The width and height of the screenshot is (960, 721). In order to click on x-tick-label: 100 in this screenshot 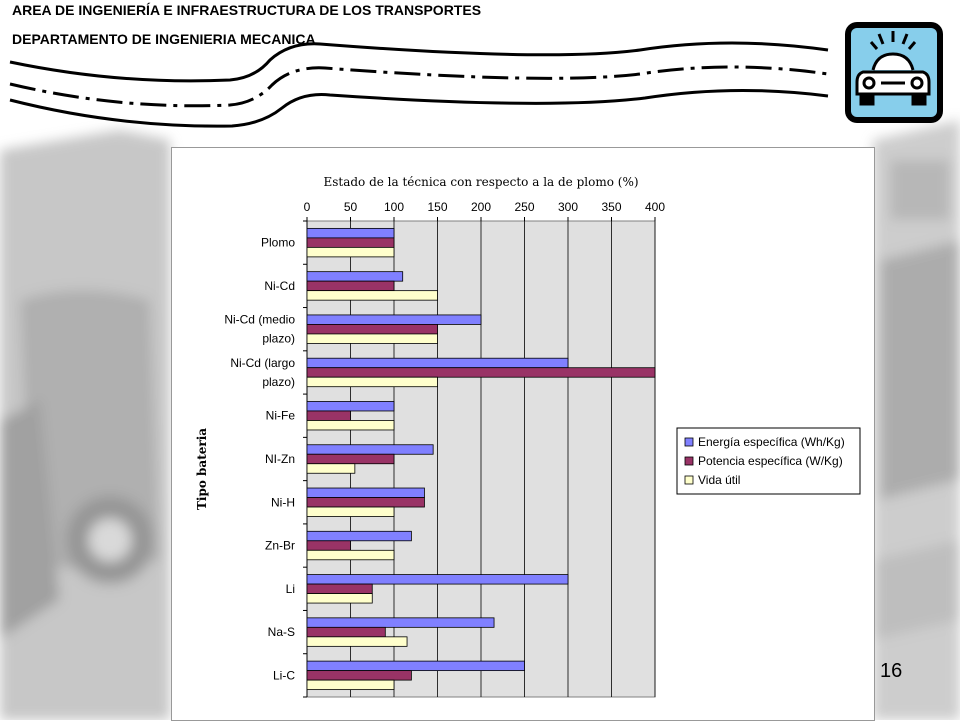, I will do `click(394, 207)`.